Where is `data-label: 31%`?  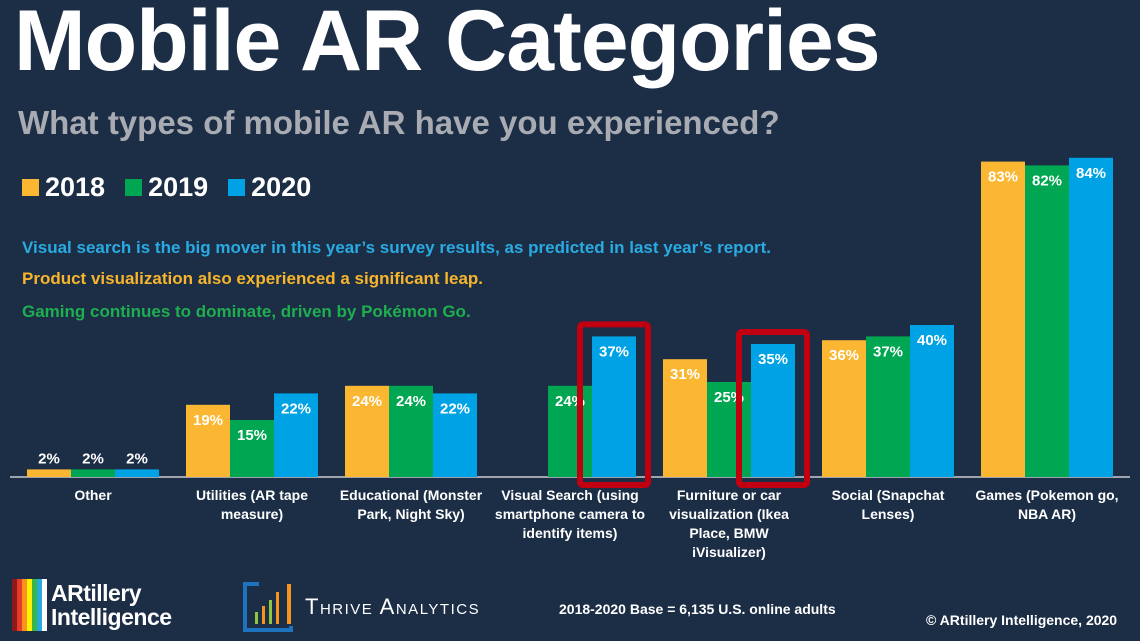 data-label: 31% is located at coordinates (685, 374).